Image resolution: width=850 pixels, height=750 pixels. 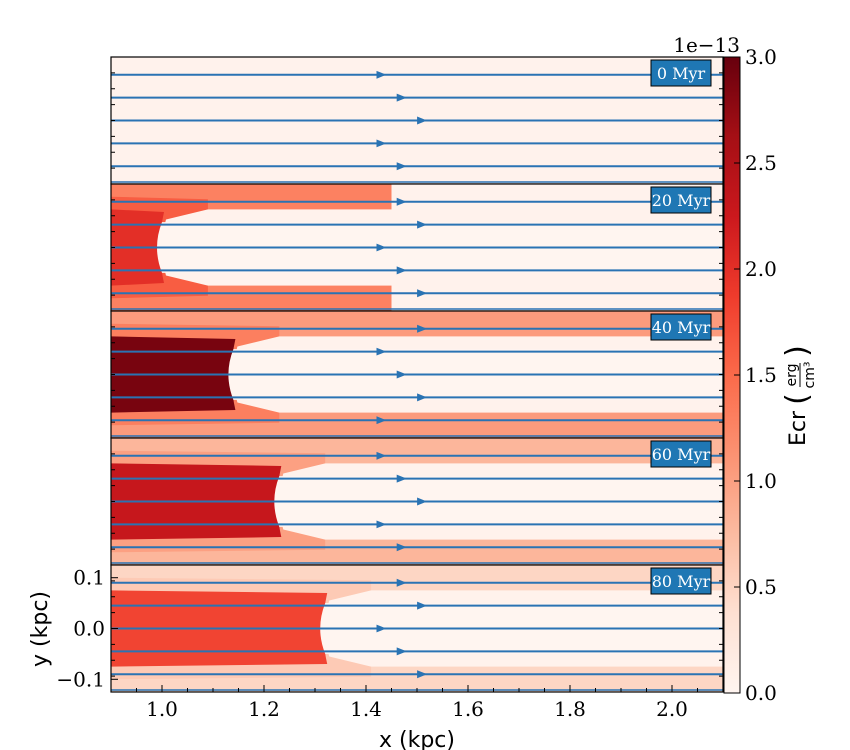 I want to click on panel-4: 80 Myr, so click(x=417, y=628).